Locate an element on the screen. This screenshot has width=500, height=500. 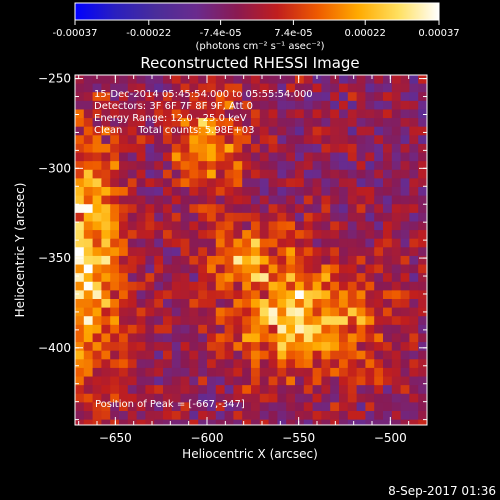
y-tick-label: −250 is located at coordinates (54, 79).